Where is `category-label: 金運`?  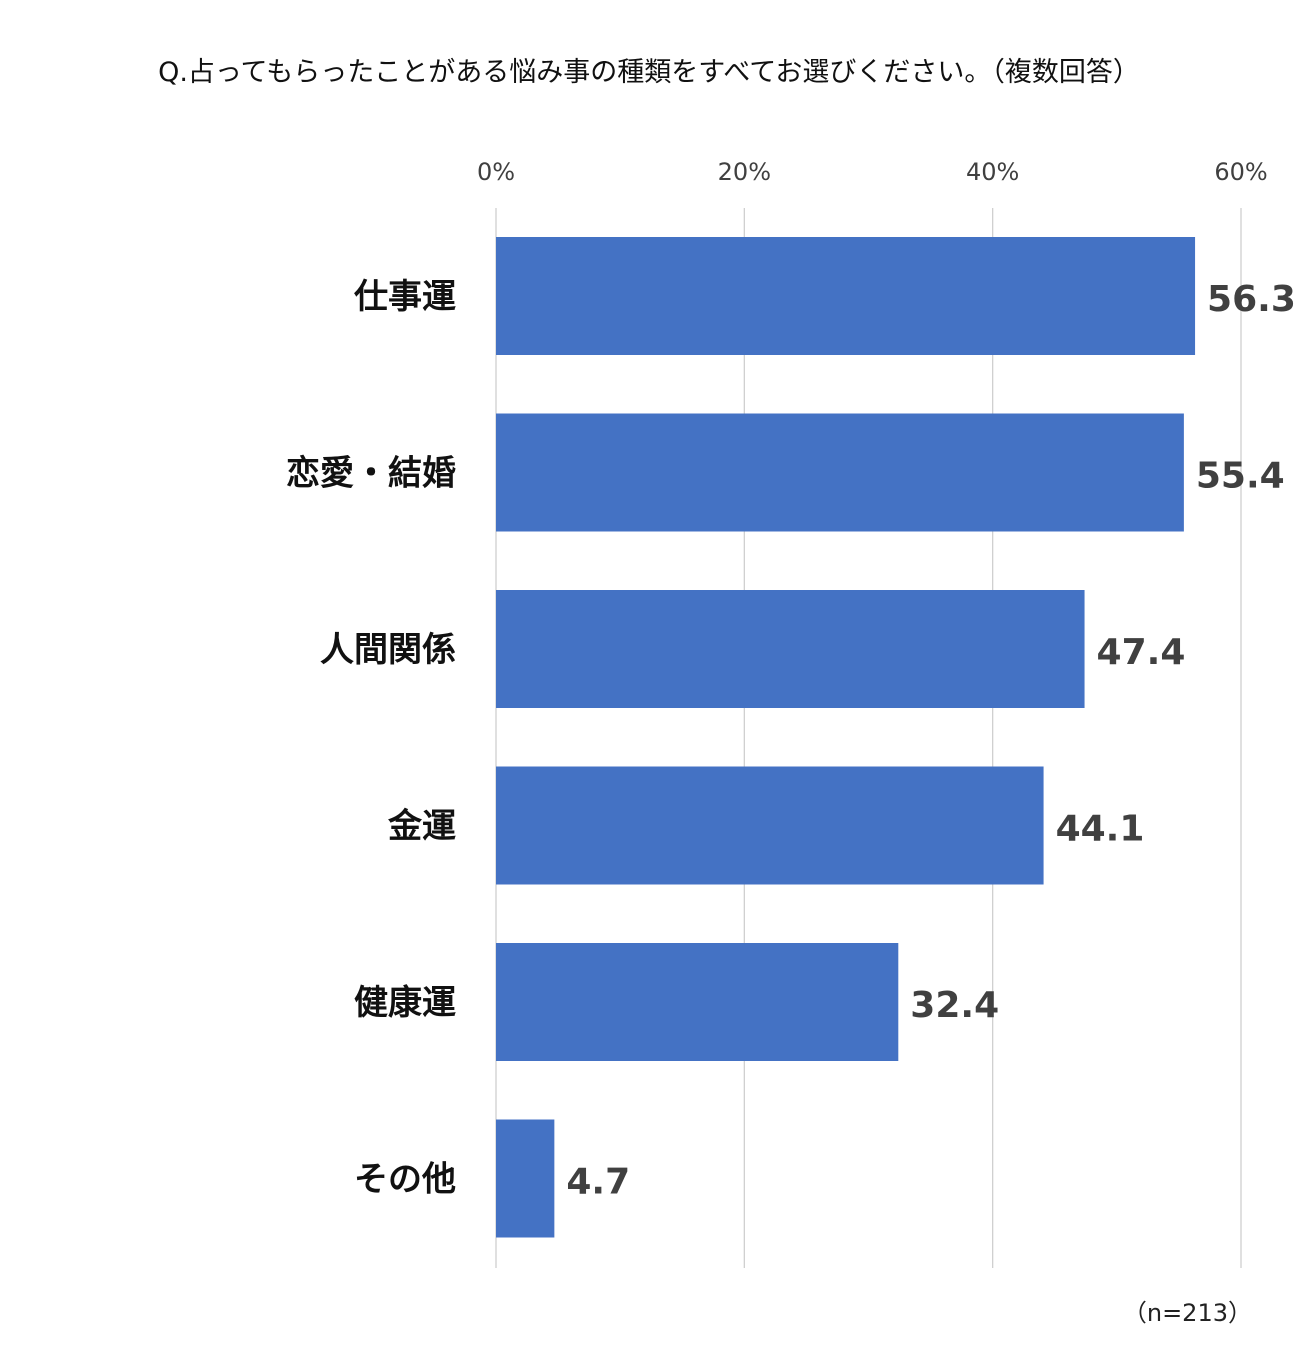 category-label: 金運 is located at coordinates (421, 827).